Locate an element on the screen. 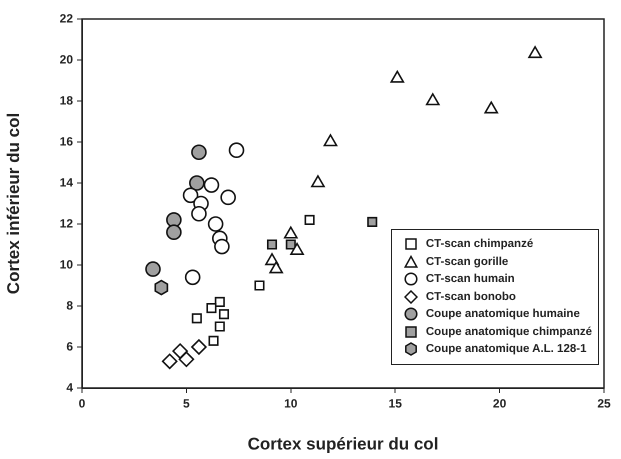  y-tick-label: 22 is located at coordinates (67, 18).